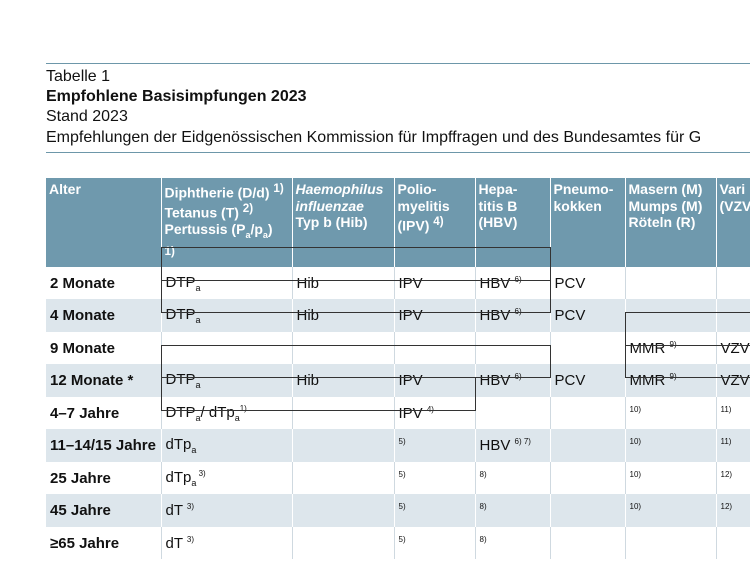 Image resolution: width=750 pixels, height=563 pixels. What do you see at coordinates (178, 477) in the screenshot?
I see `cell-text: dTp` at bounding box center [178, 477].